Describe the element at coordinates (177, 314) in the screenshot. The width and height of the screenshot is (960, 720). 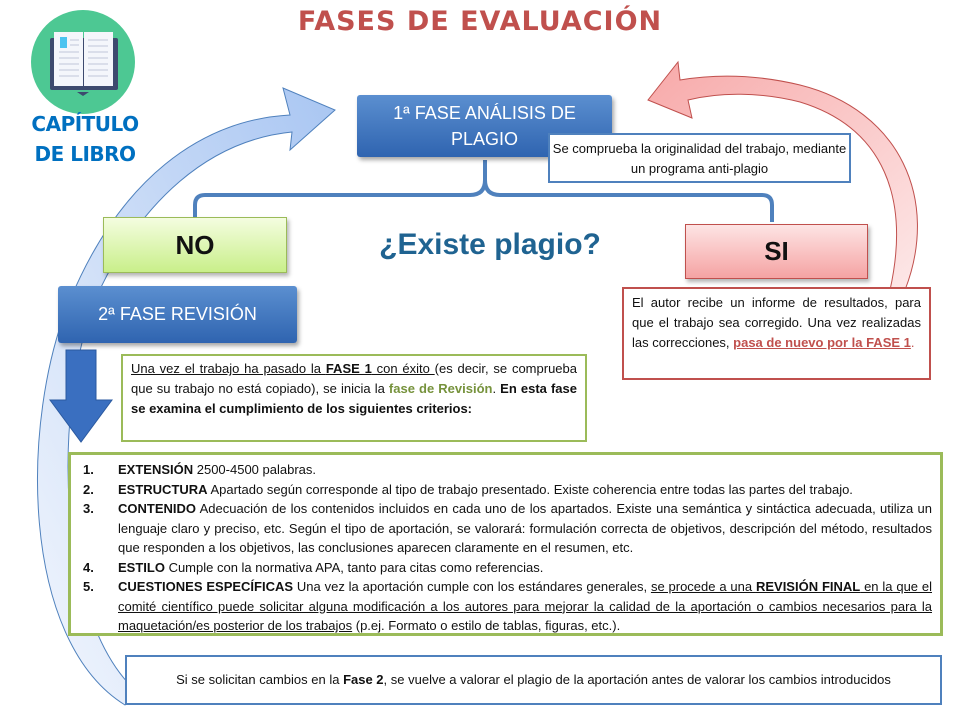
I see `phase2-box: 2ª FASE REVISIÓN` at that location.